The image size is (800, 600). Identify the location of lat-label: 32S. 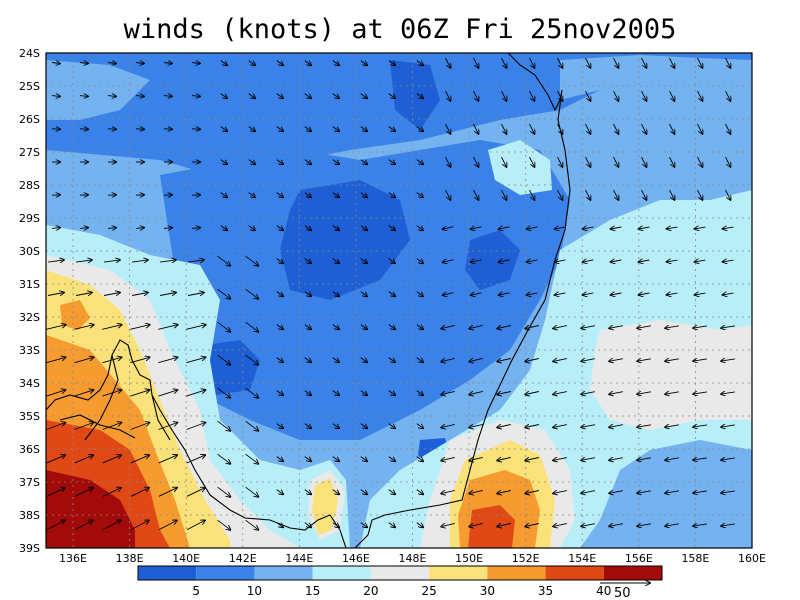
(29, 317).